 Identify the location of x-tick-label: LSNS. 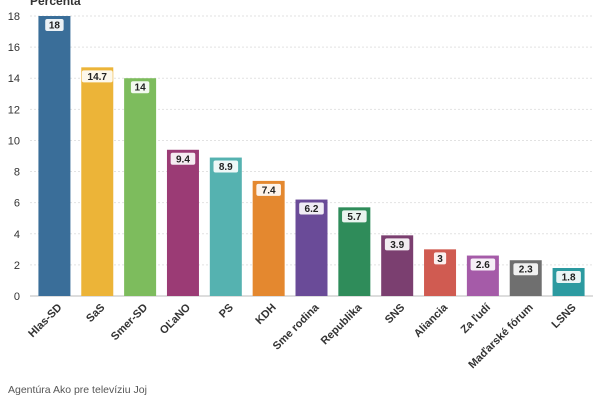
(563, 316).